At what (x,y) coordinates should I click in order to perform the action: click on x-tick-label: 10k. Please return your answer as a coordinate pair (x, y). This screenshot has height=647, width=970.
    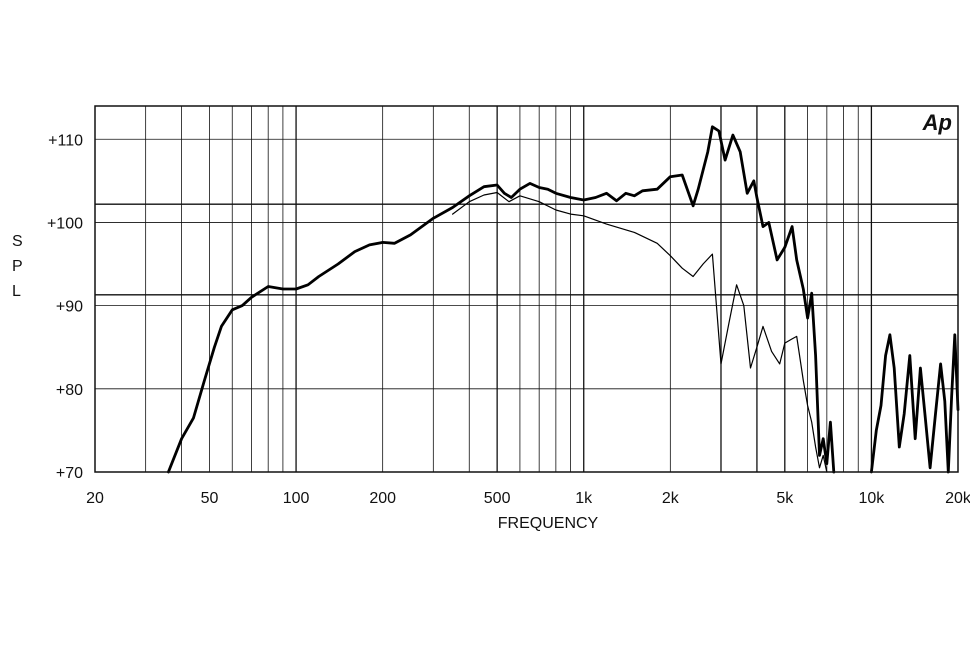
    Looking at the image, I should click on (872, 498).